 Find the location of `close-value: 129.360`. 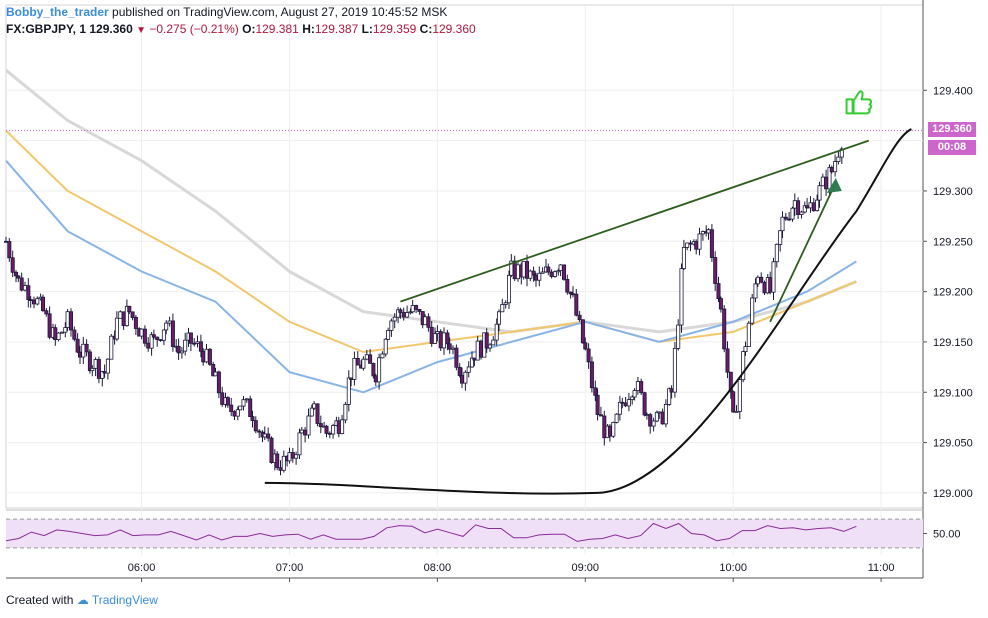

close-value: 129.360 is located at coordinates (454, 29).